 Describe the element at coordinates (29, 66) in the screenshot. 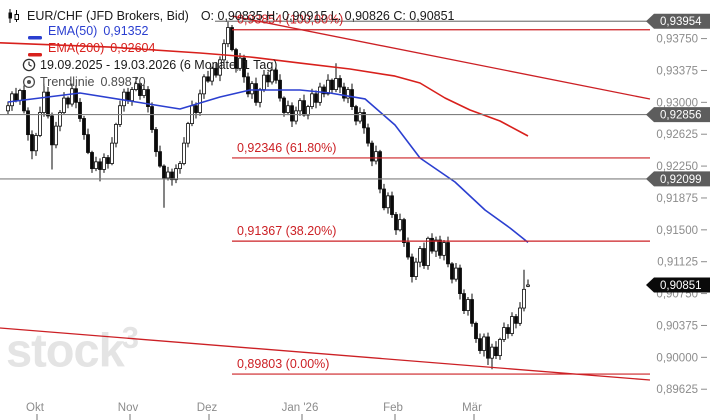

I see `clock-icon` at that location.